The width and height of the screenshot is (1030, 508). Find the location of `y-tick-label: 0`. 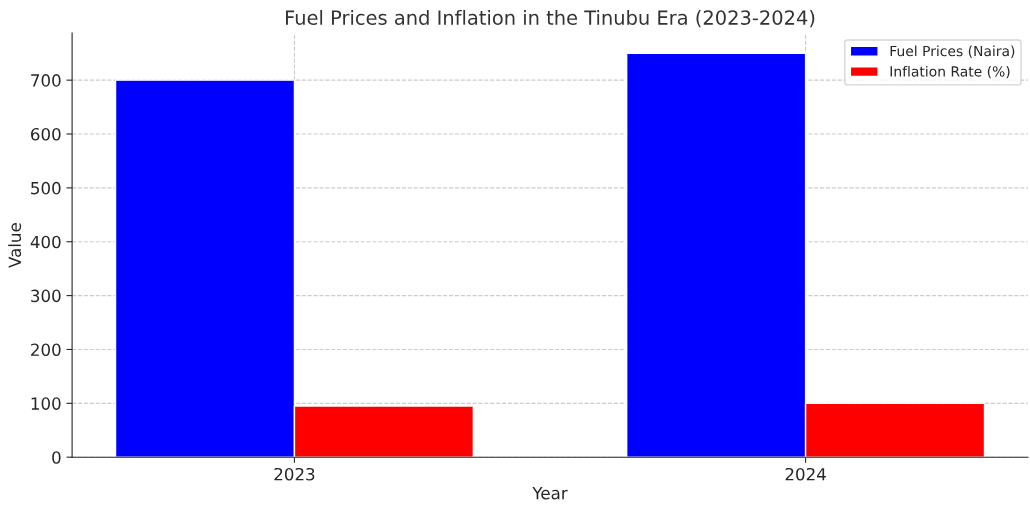

y-tick-label: 0 is located at coordinates (56, 457).